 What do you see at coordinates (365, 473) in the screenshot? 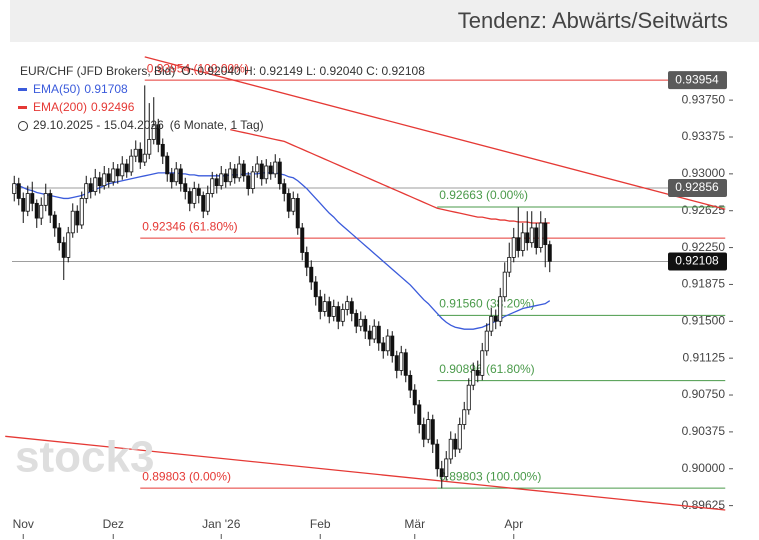
I see `trend-line` at bounding box center [365, 473].